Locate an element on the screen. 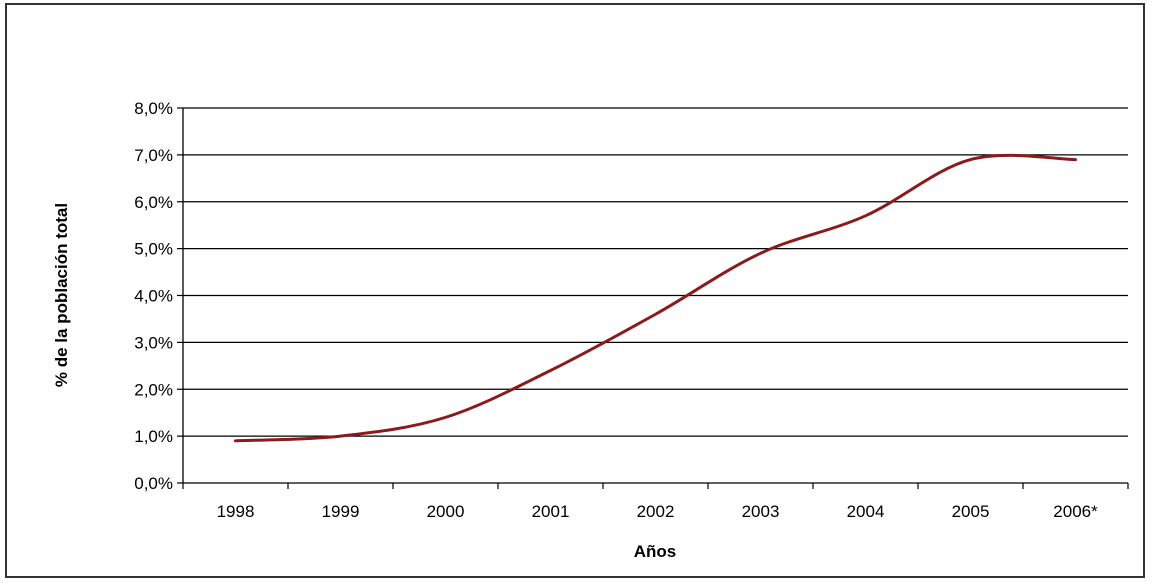 The image size is (1152, 585). y-axis-ticks: 0,0% 1,0% 2,0% 3,0% 4,0% 5,0% 6,0% 7,0% 8,0% is located at coordinates (158, 296).